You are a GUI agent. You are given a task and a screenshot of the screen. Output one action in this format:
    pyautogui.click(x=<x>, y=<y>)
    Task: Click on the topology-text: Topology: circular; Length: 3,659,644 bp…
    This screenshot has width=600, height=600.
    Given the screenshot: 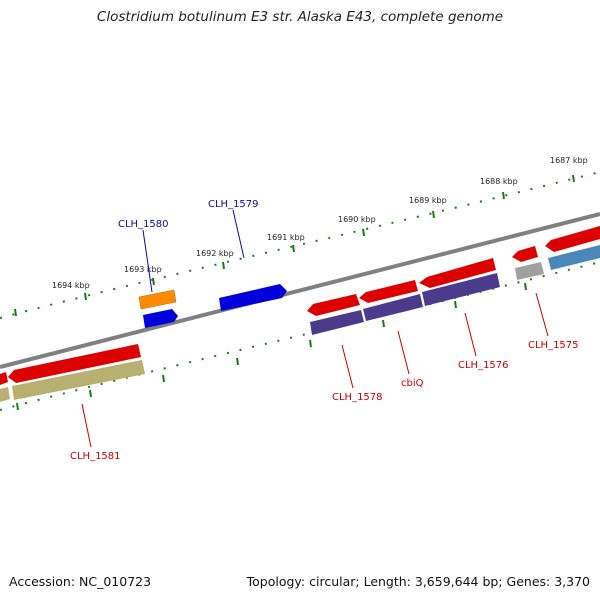 What is the action you would take?
    pyautogui.click(x=418, y=581)
    